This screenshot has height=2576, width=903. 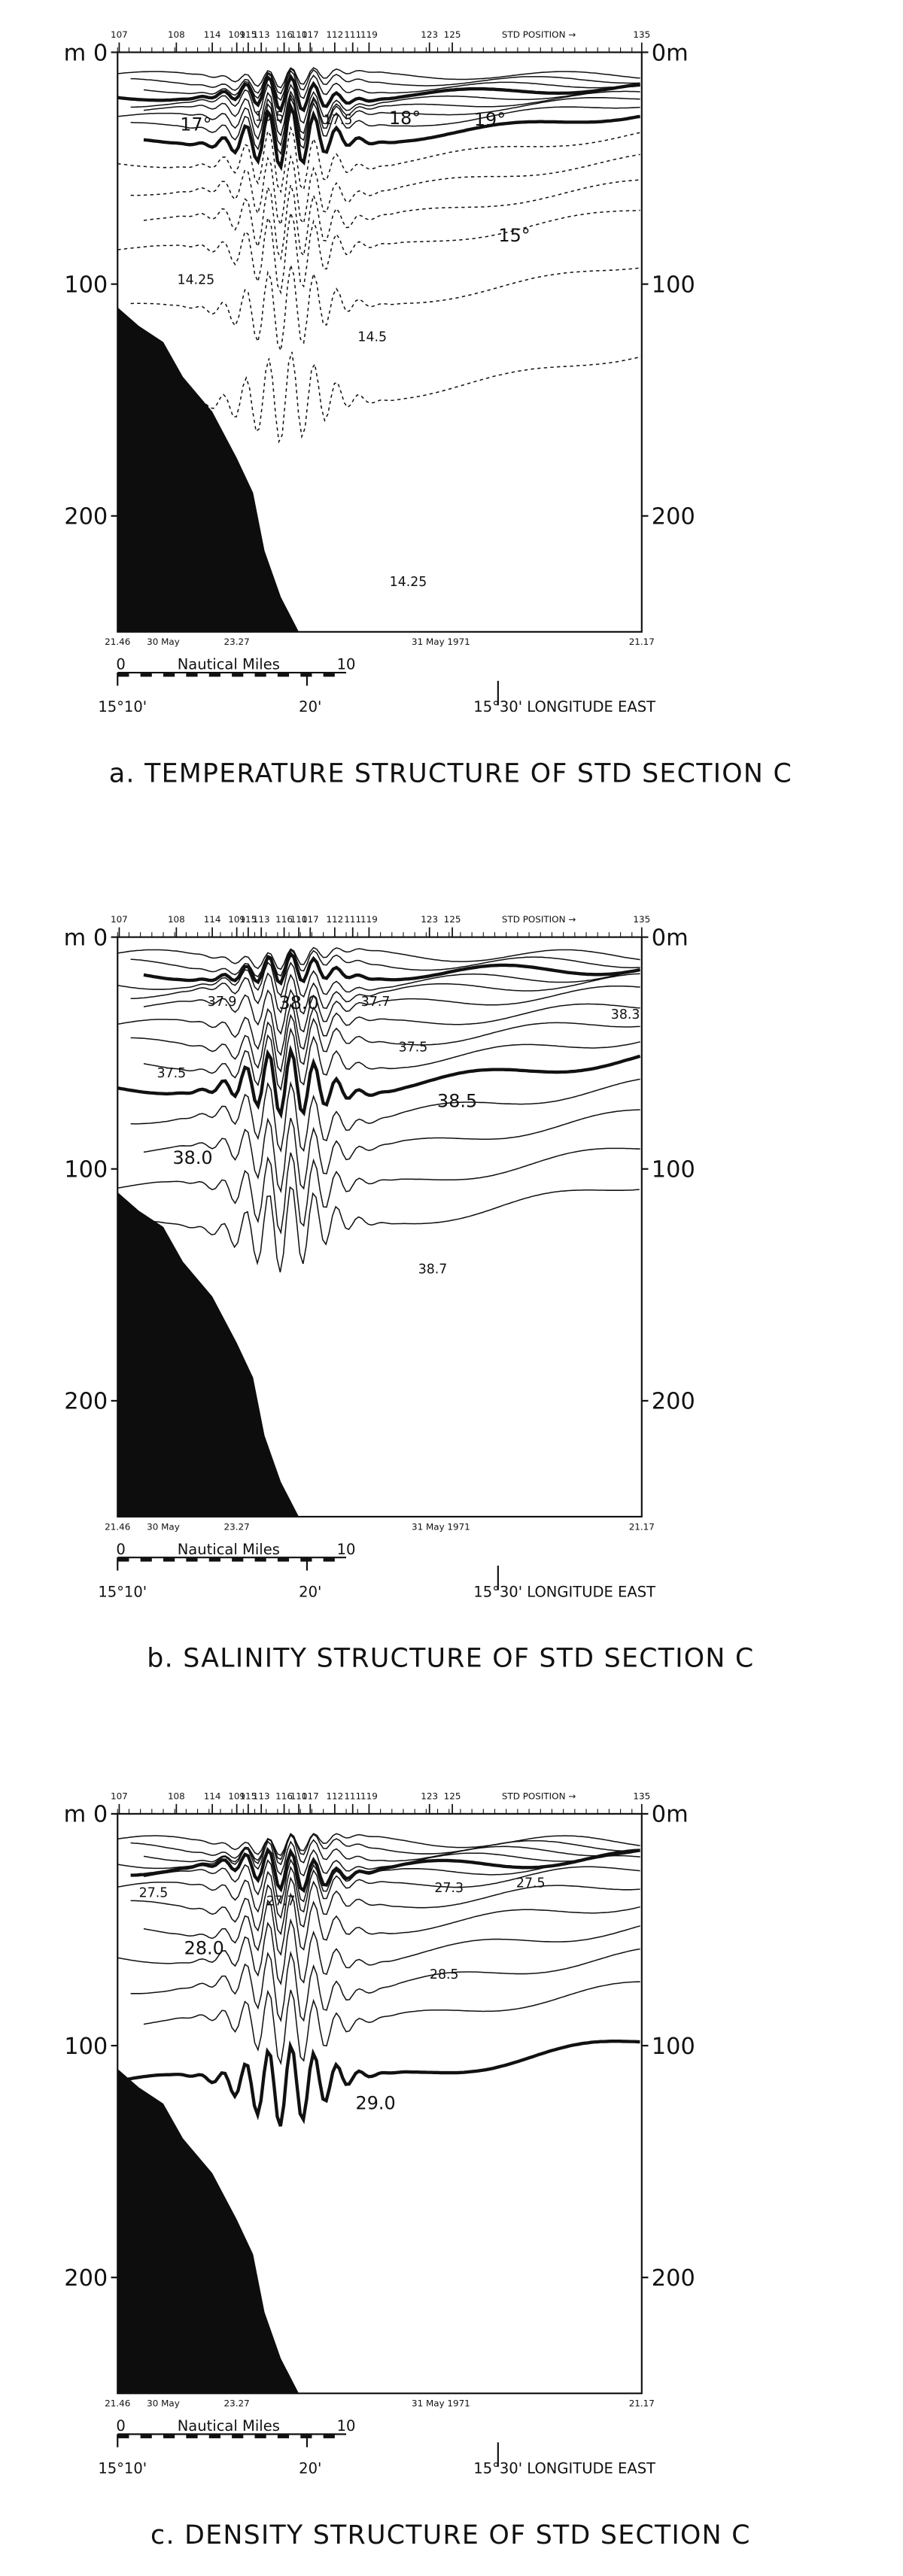 What do you see at coordinates (122, 707) in the screenshot?
I see `longitude-label: 15°10'` at bounding box center [122, 707].